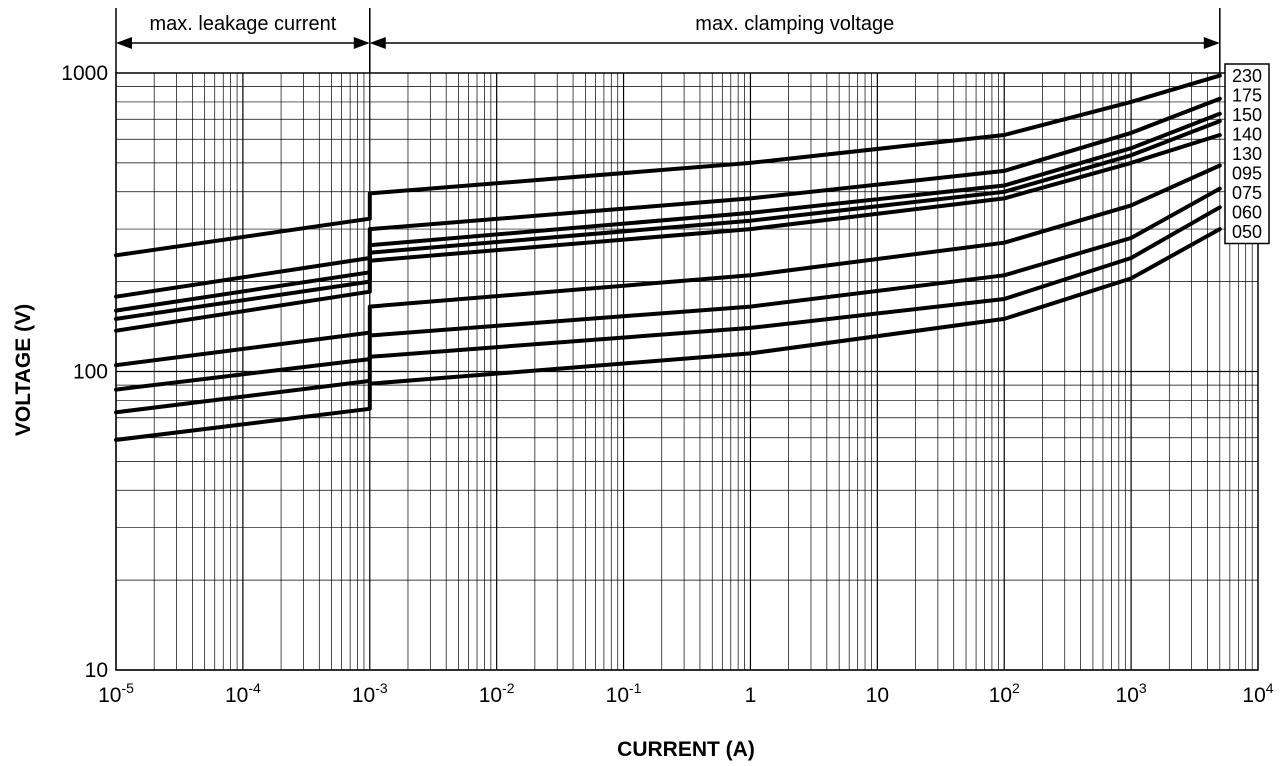  Describe the element at coordinates (1247, 135) in the screenshot. I see `series-label-140: 140` at that location.